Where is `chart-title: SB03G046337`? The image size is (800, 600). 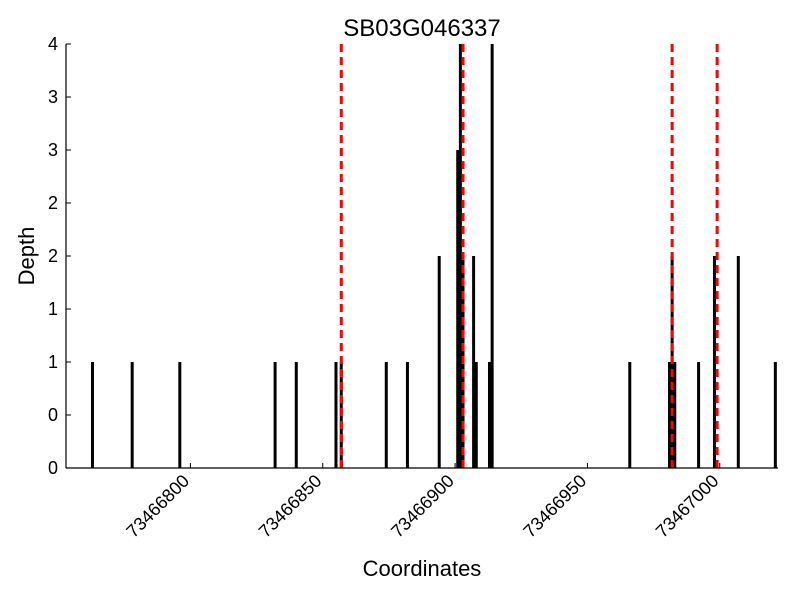
chart-title: SB03G046337 is located at coordinates (421, 28).